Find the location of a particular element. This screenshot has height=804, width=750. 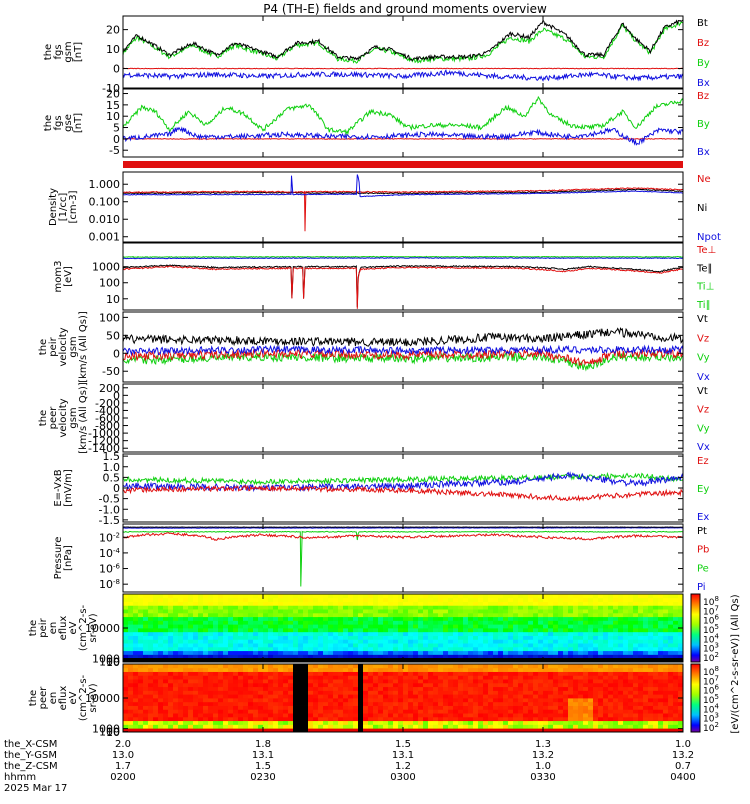

x-tick-label: 1.7 is located at coordinates (123, 766).